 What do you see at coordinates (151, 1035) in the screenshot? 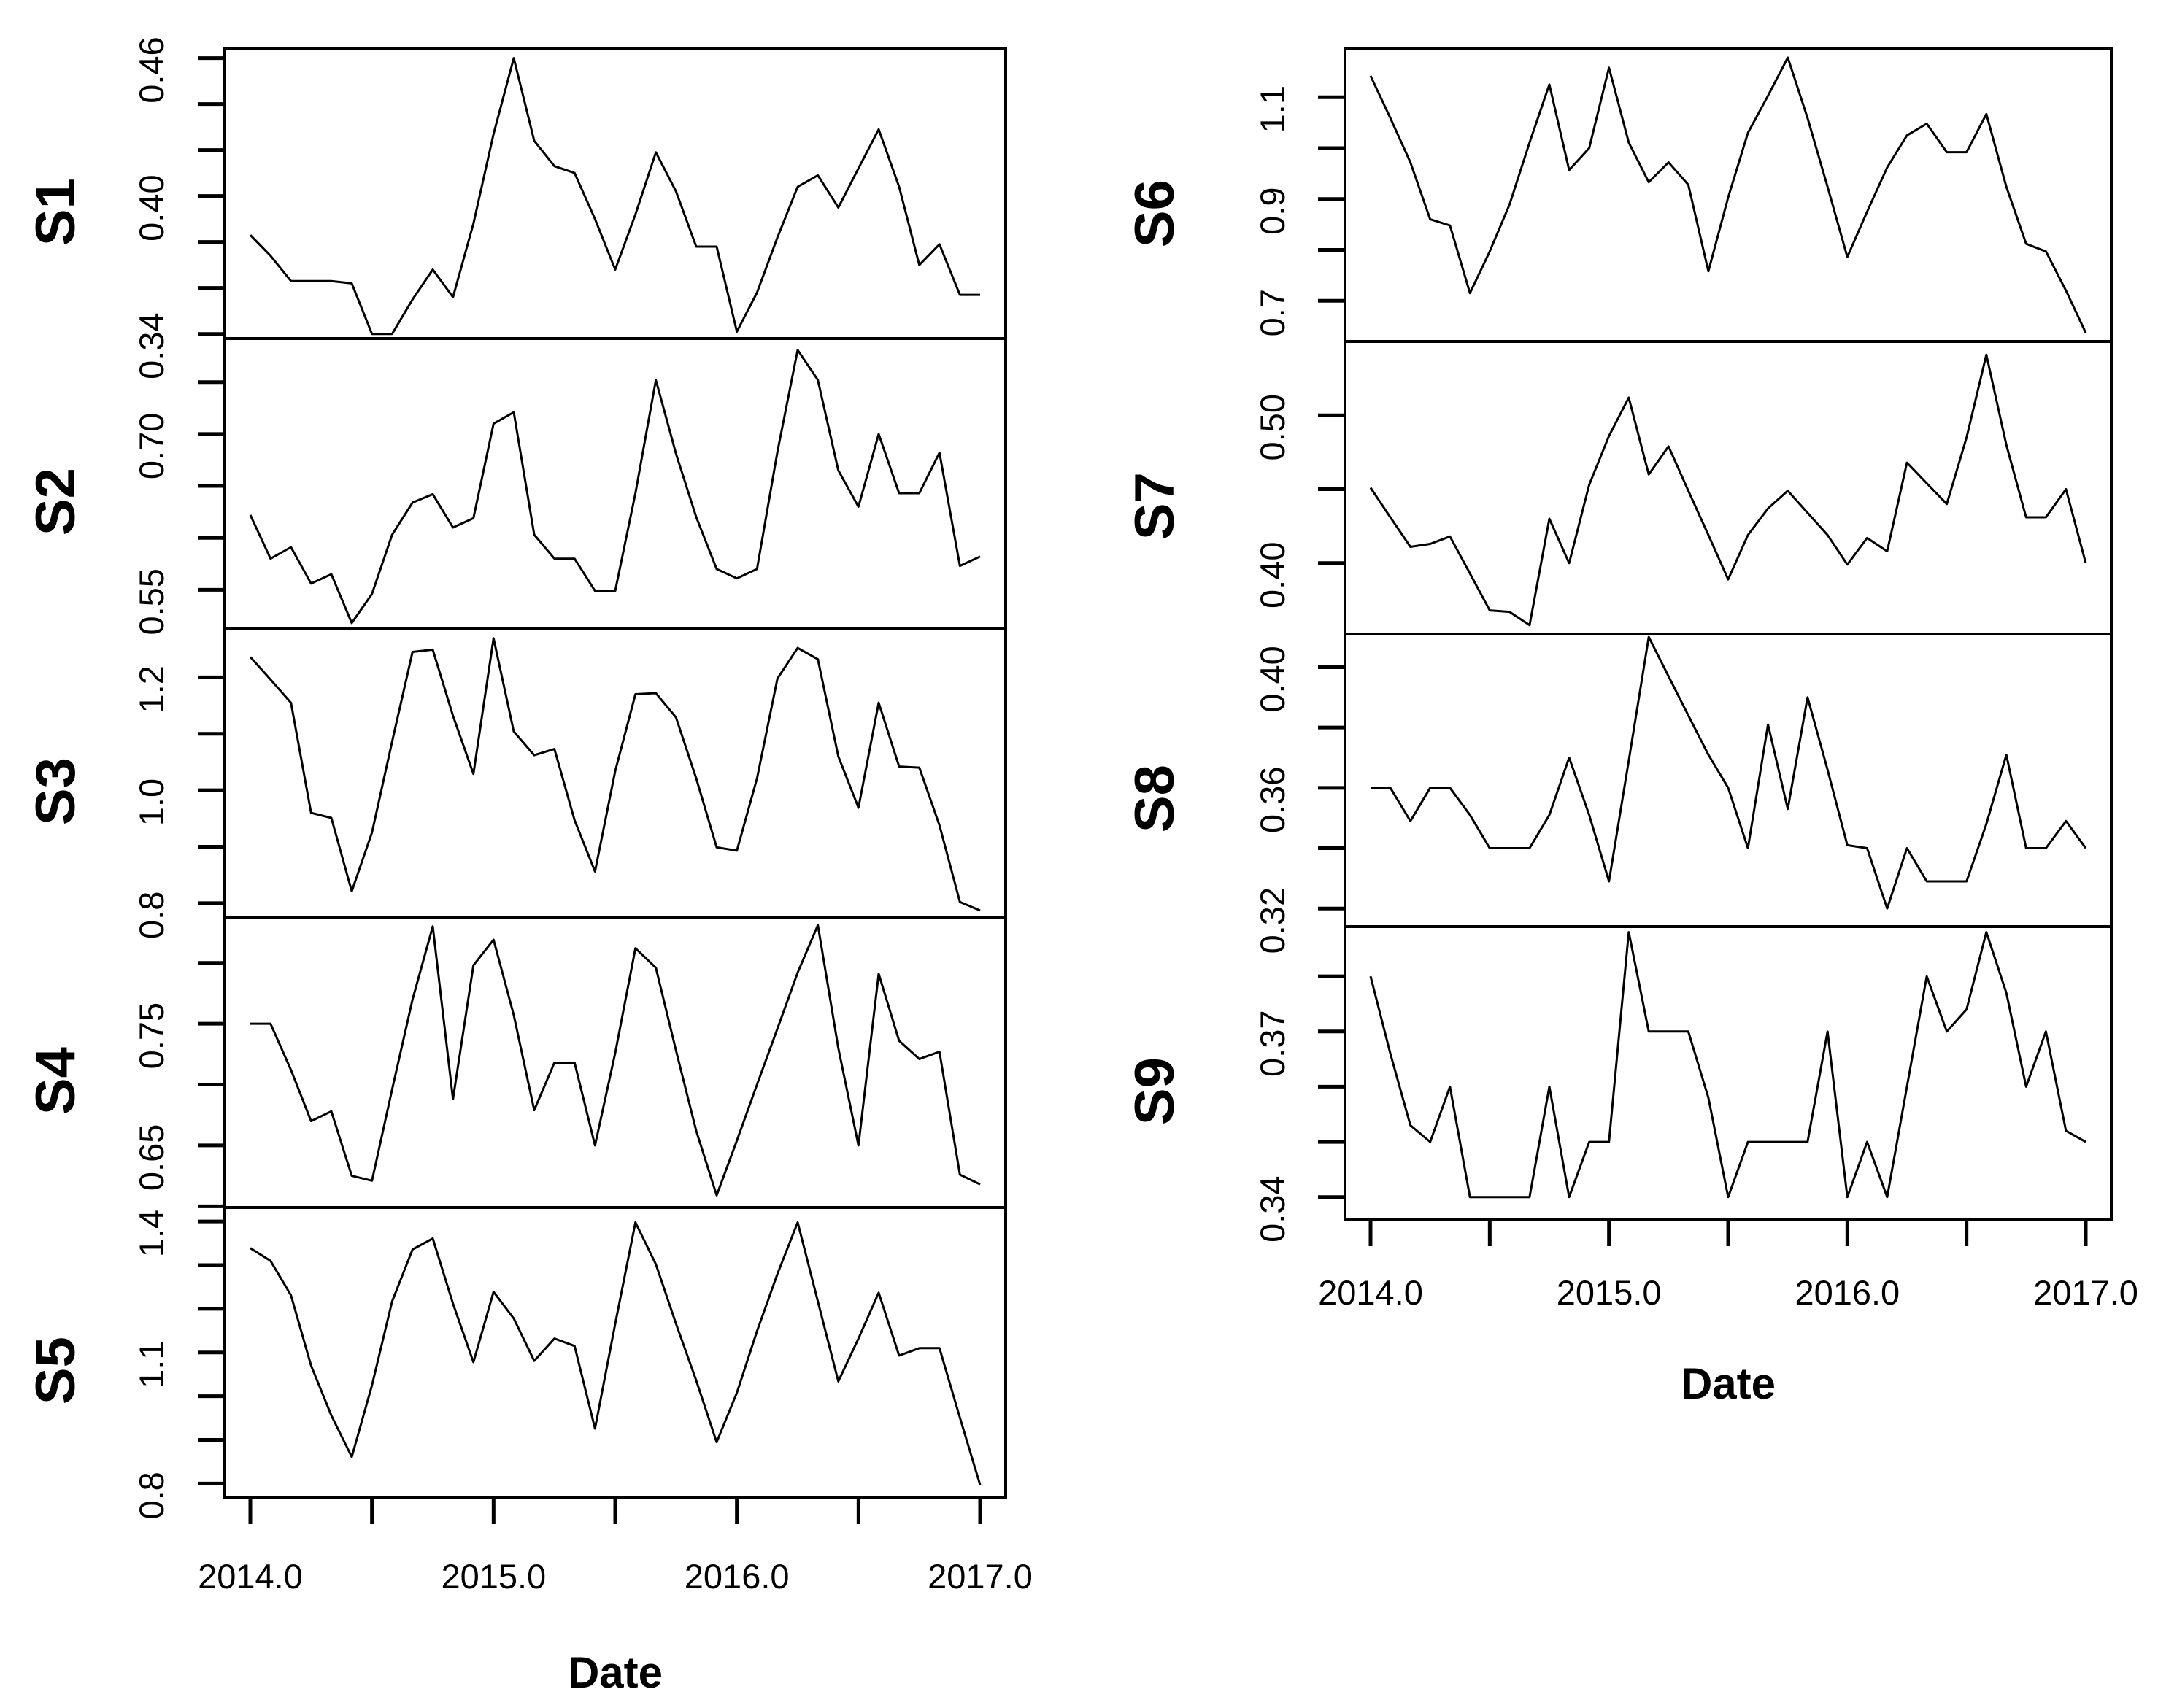
I see `y-tick-label-s4: 0.75` at bounding box center [151, 1035].